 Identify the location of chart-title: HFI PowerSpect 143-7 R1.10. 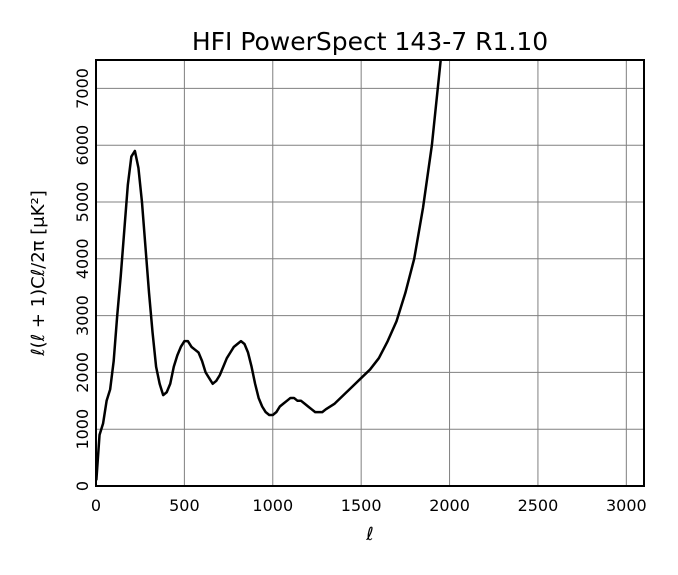
(370, 41).